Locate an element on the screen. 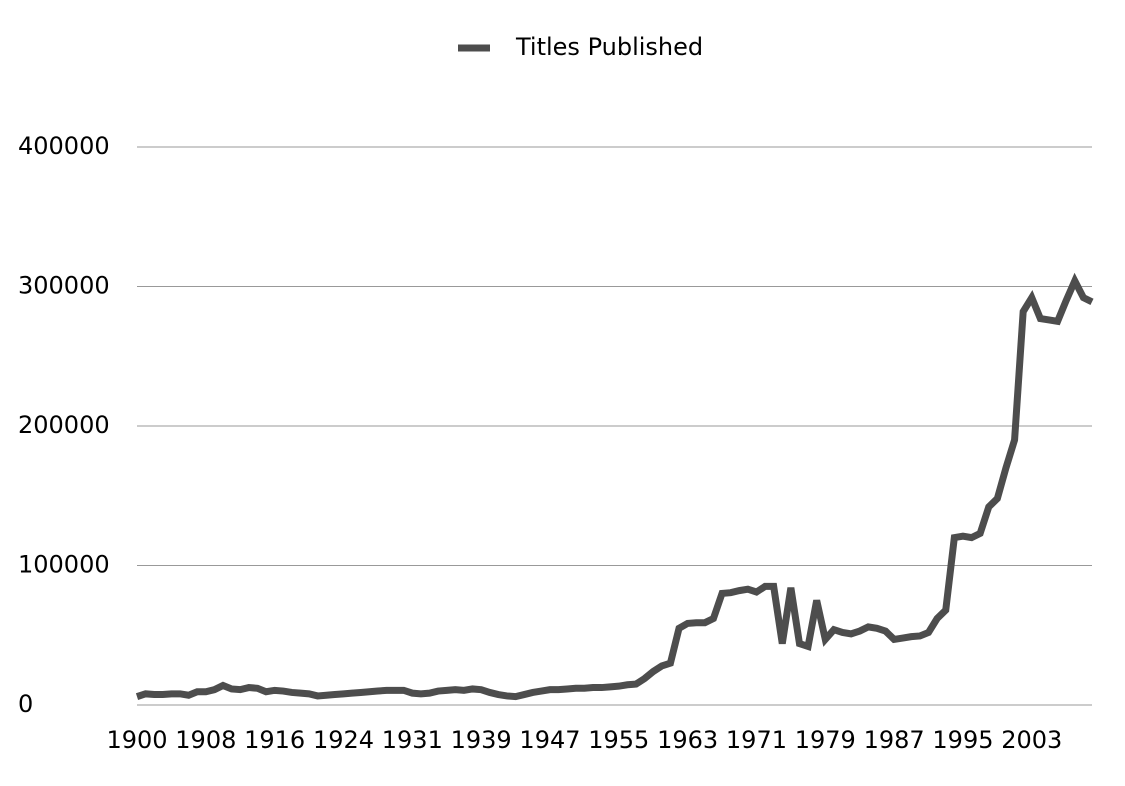 The height and width of the screenshot is (786, 1125). x-tick-label: 2003 is located at coordinates (1031, 740).